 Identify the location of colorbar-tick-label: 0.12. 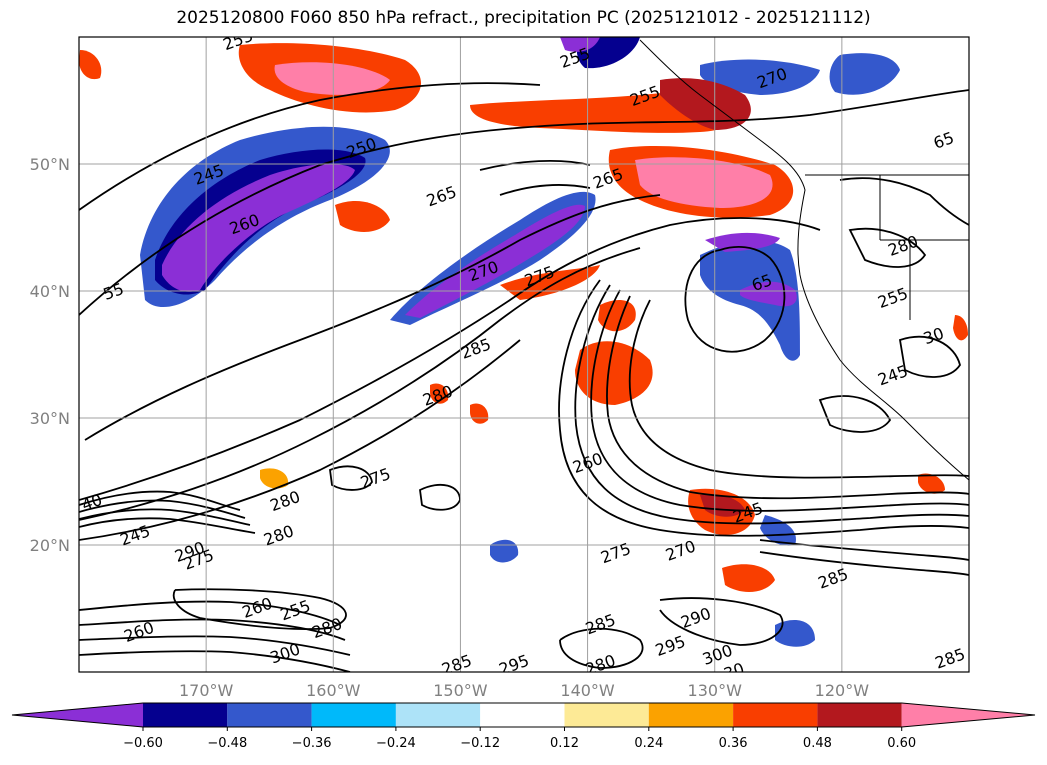
(564, 743).